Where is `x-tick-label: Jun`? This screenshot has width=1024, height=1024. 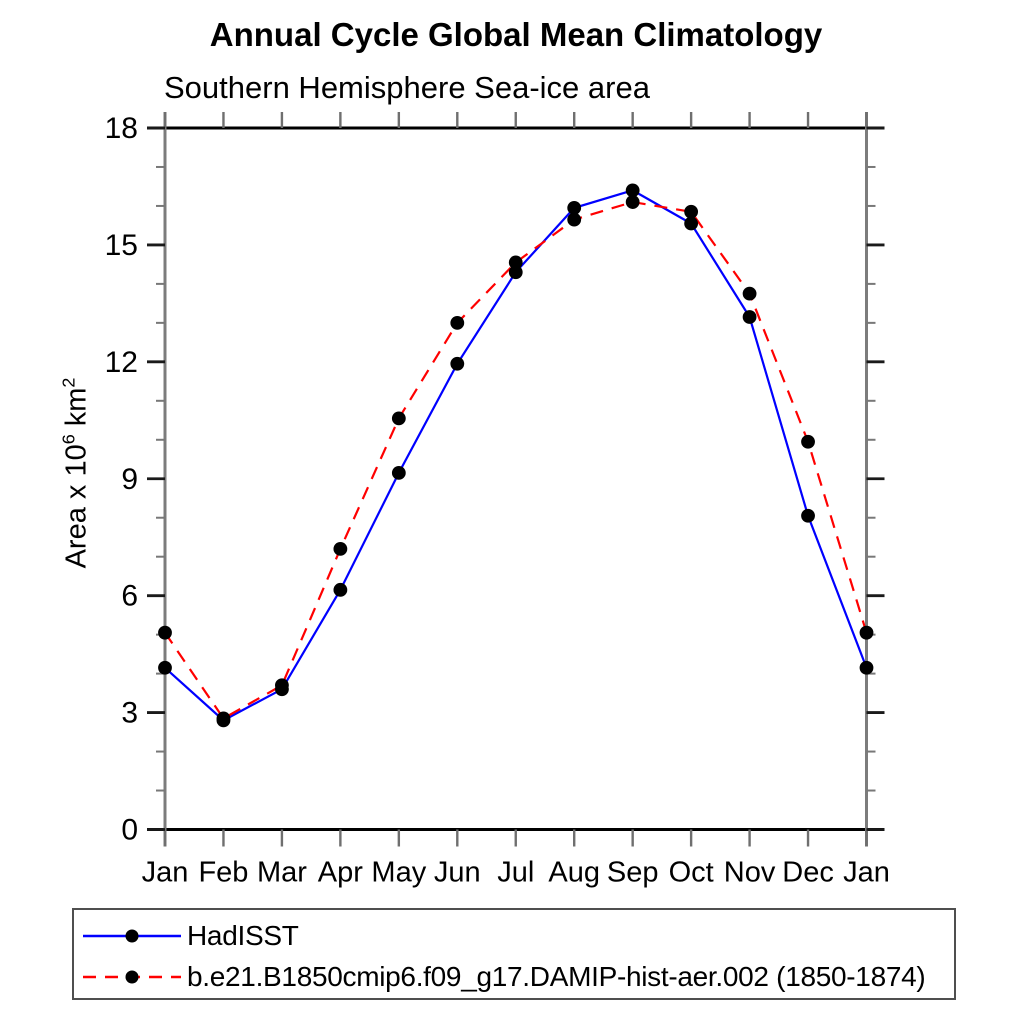
x-tick-label: Jun is located at coordinates (457, 873).